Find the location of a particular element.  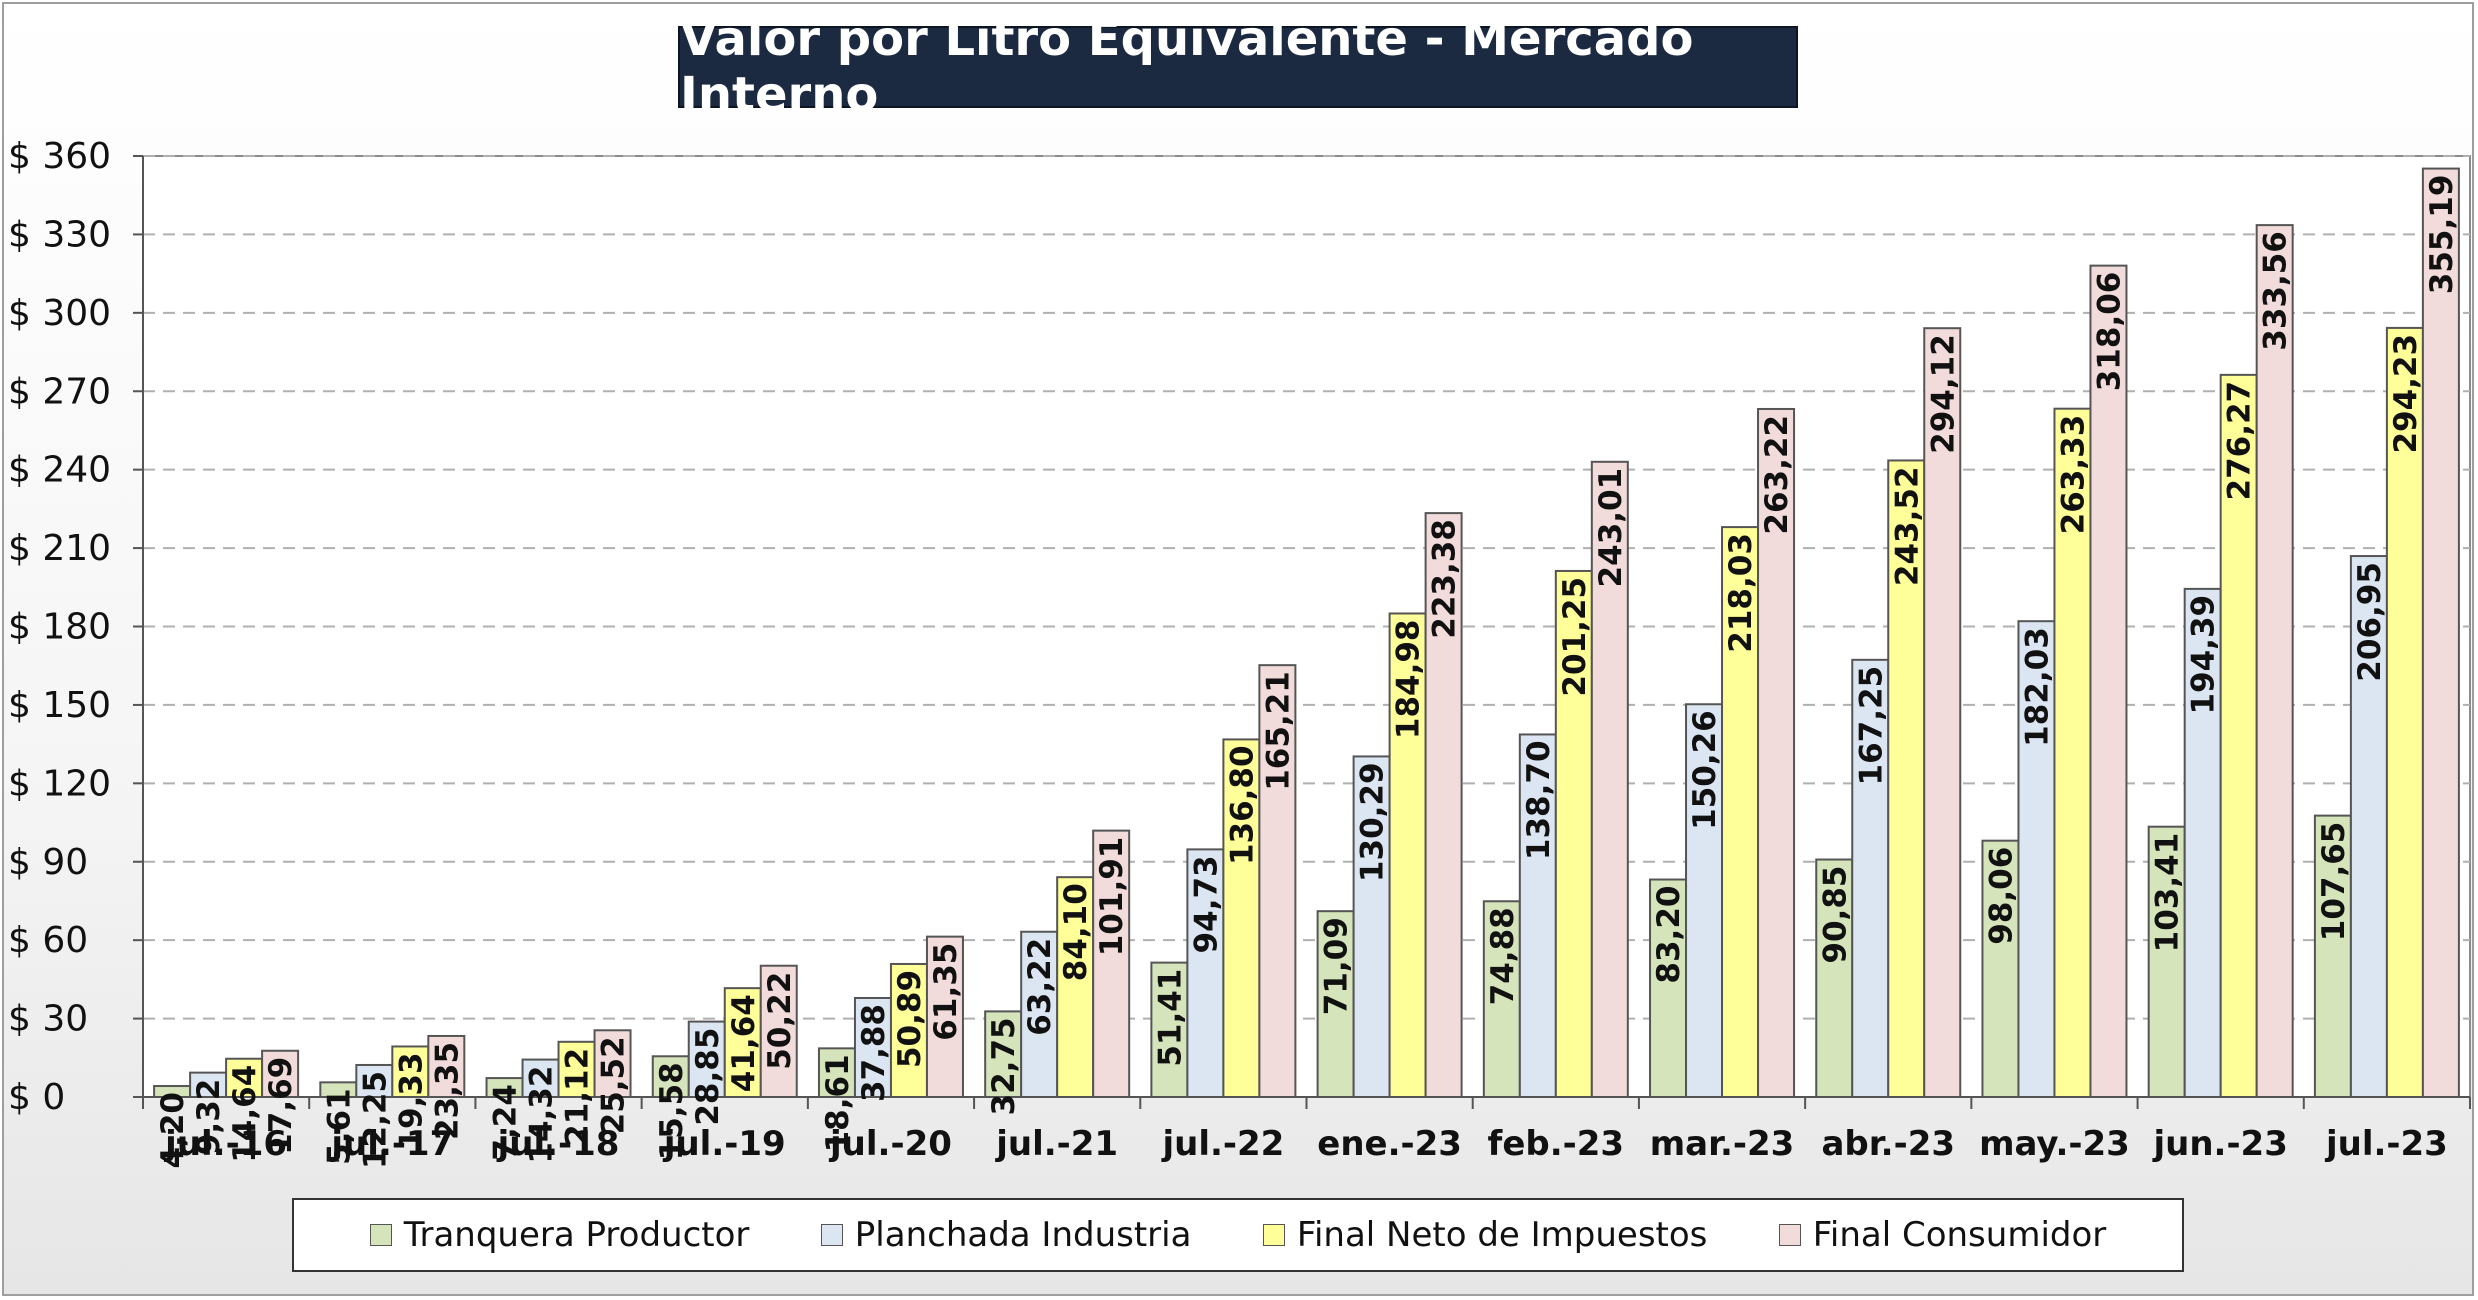

data-label: 263,22 is located at coordinates (1777, 475).